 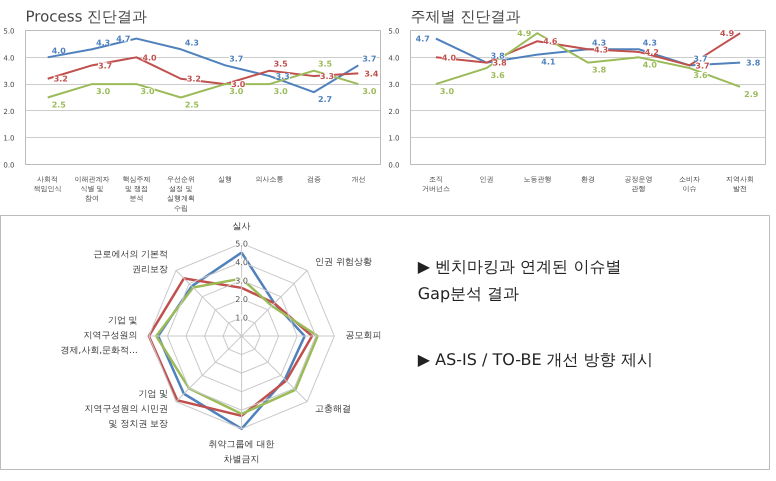 I want to click on data-label: 2.7, so click(x=325, y=99).